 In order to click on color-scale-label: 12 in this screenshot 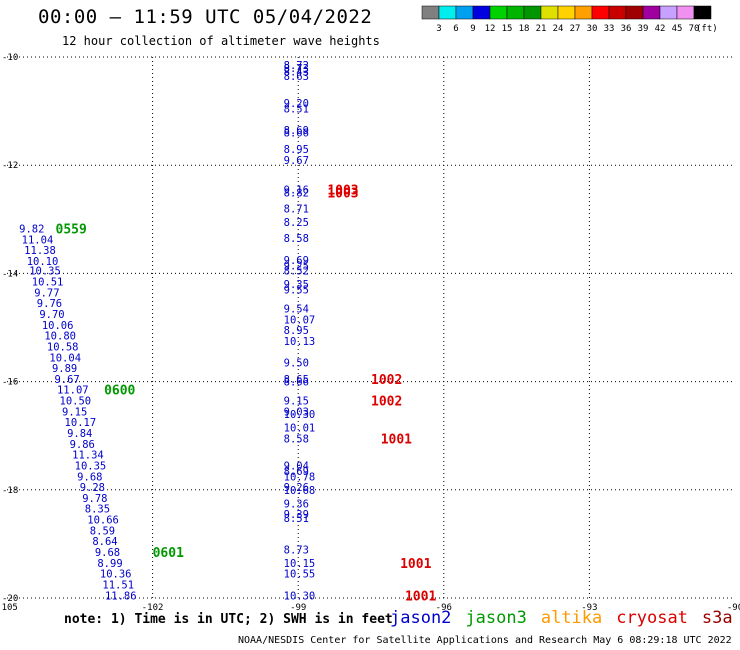, I will do `click(490, 29)`.